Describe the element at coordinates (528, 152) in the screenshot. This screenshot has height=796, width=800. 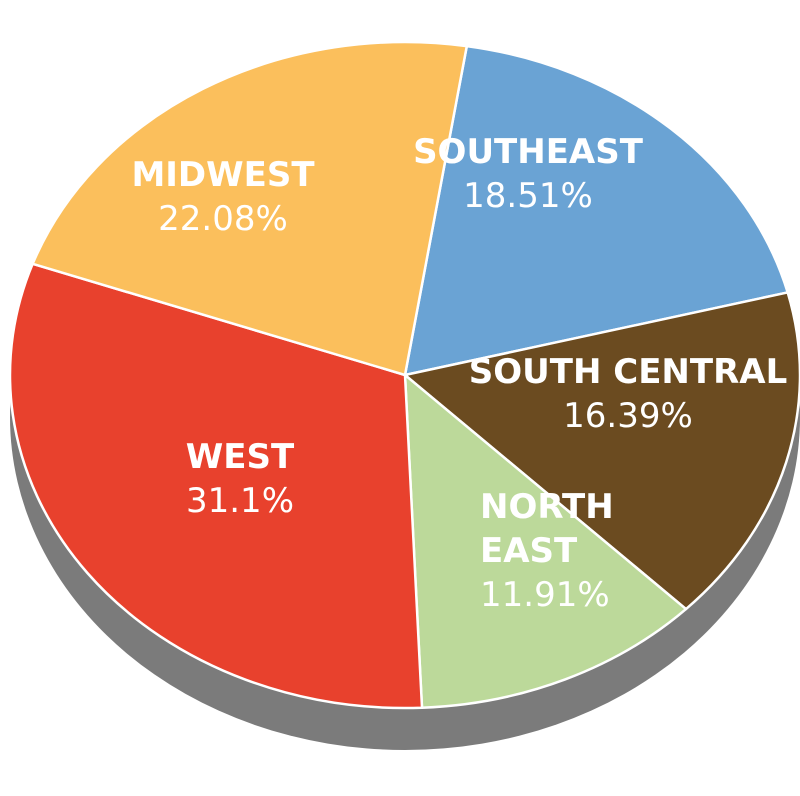
I see `slice-name-label: SOUTHEAST` at that location.